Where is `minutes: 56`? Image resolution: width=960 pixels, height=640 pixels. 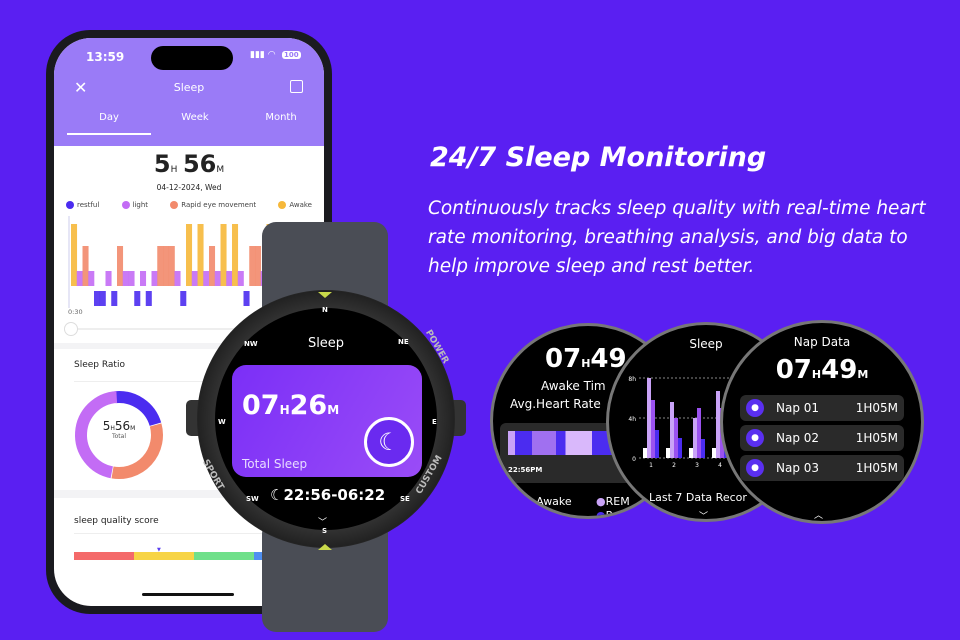 minutes: 56 is located at coordinates (122, 426).